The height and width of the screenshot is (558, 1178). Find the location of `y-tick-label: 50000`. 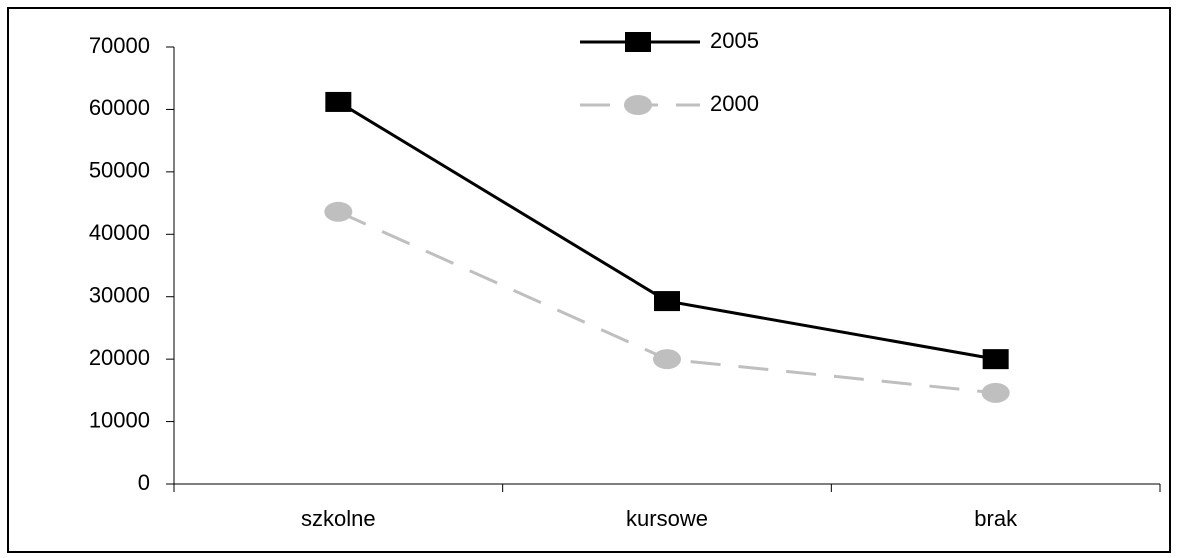

y-tick-label: 50000 is located at coordinates (119, 170).